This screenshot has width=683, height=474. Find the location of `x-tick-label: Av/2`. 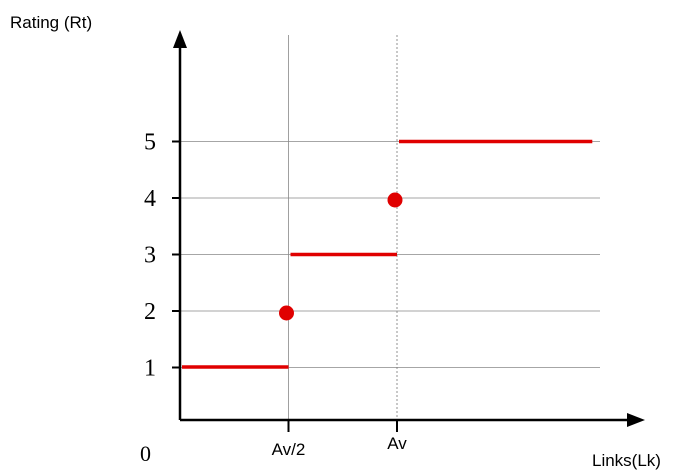

x-tick-label: Av/2 is located at coordinates (289, 449).